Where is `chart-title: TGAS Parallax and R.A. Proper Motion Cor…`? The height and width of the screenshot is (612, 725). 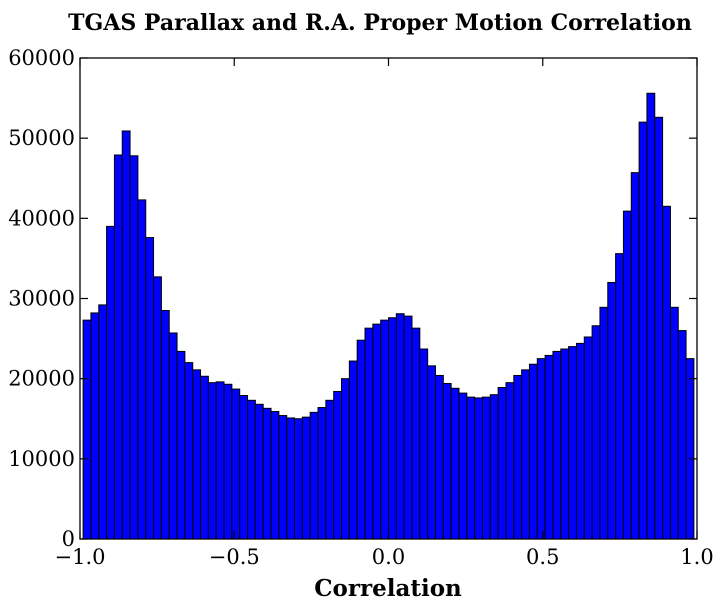
chart-title: TGAS Parallax and R.A. Proper Motion Cor… is located at coordinates (380, 23).